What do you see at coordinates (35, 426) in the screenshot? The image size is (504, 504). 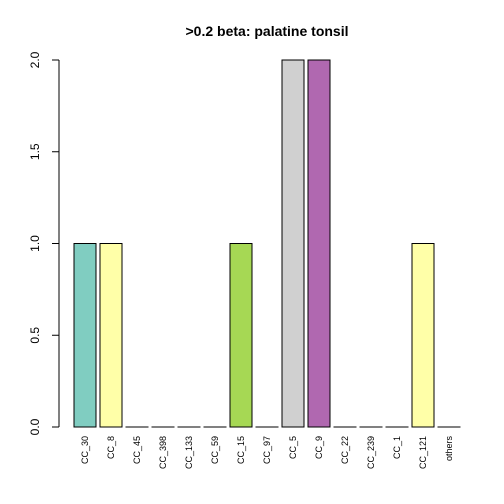 I see `y-tick-label: 0.0` at bounding box center [35, 426].